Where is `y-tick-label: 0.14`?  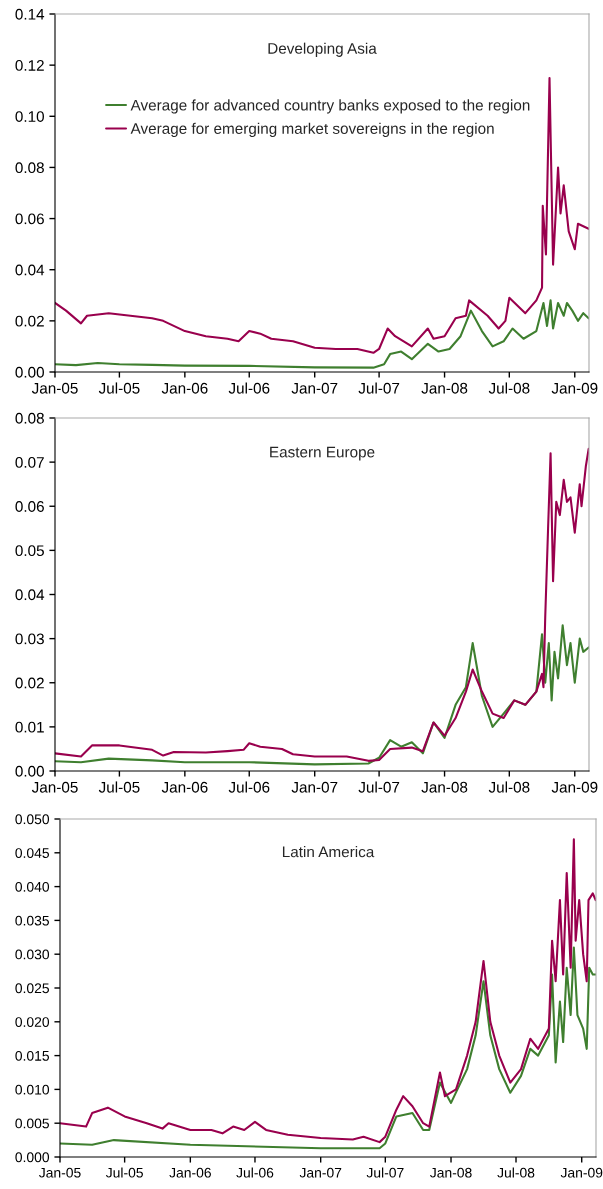 y-tick-label: 0.14 is located at coordinates (30, 14).